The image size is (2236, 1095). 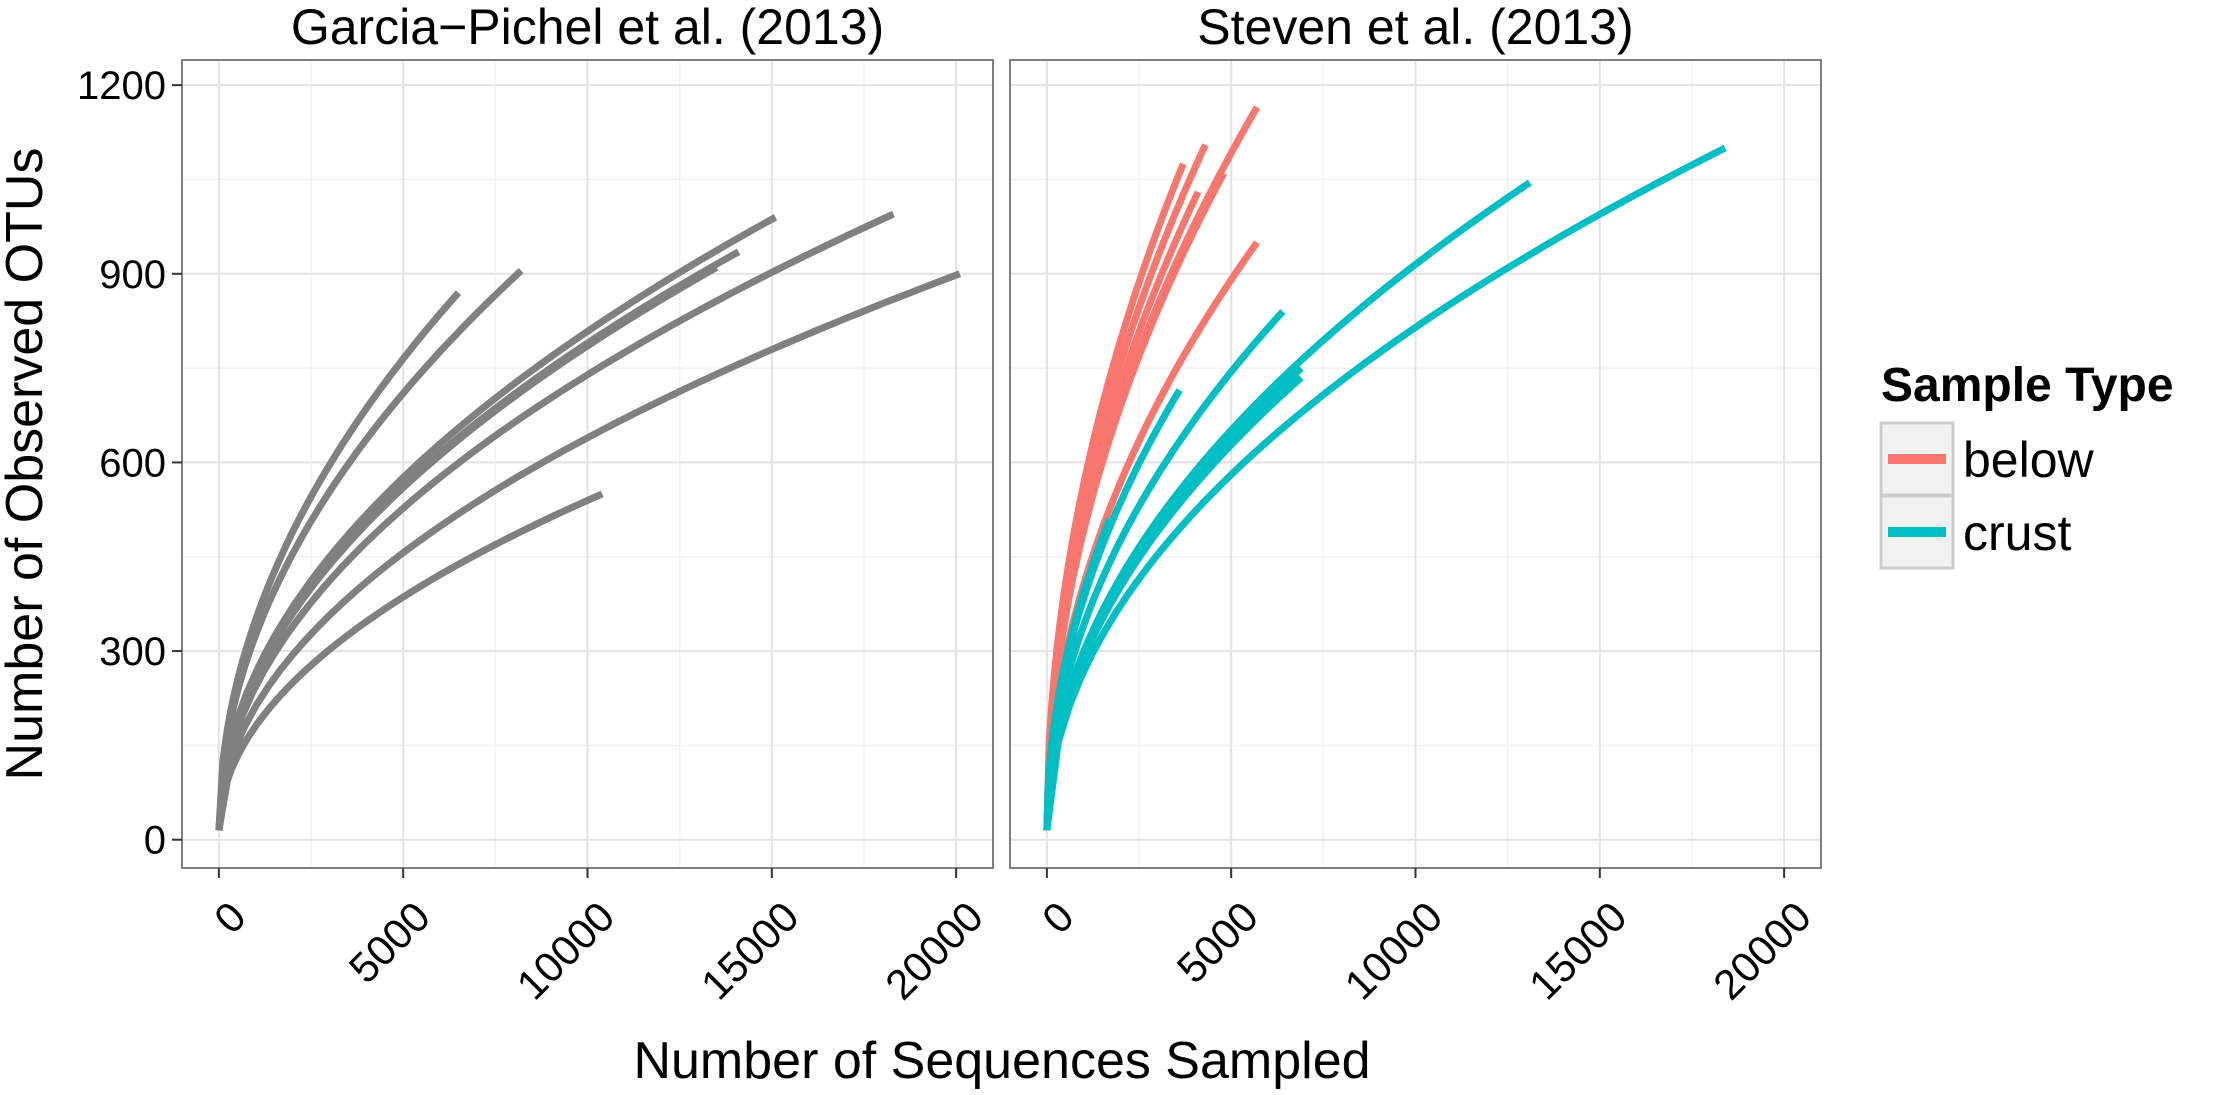 What do you see at coordinates (2027, 385) in the screenshot?
I see `legend-title: Sample Type` at bounding box center [2027, 385].